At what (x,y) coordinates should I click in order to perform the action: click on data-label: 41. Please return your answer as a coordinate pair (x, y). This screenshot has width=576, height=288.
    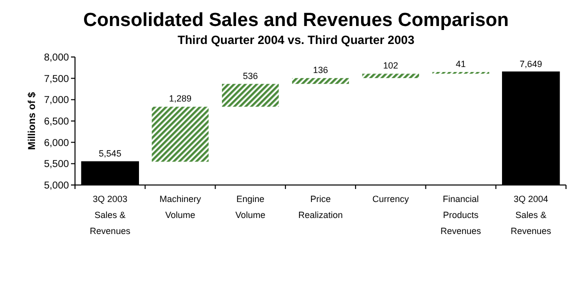
    Looking at the image, I should click on (461, 63).